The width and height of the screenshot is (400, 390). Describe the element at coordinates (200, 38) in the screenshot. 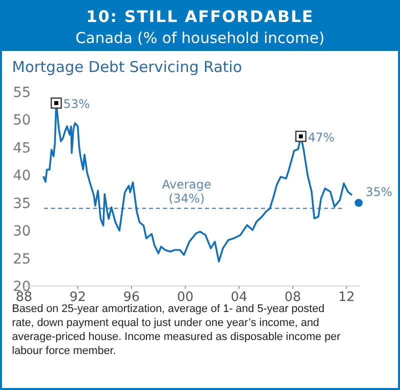

I see `chart-subtitle: Canada (% of household income)` at that location.